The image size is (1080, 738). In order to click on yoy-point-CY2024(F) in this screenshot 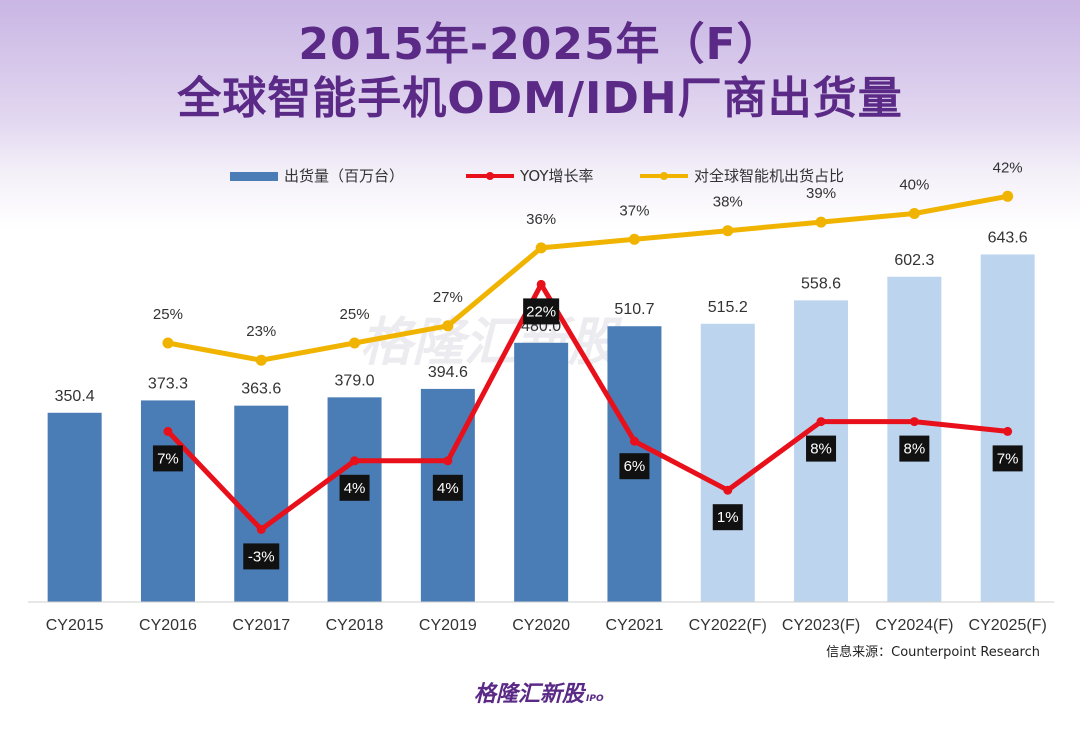, I will do `click(914, 422)`.